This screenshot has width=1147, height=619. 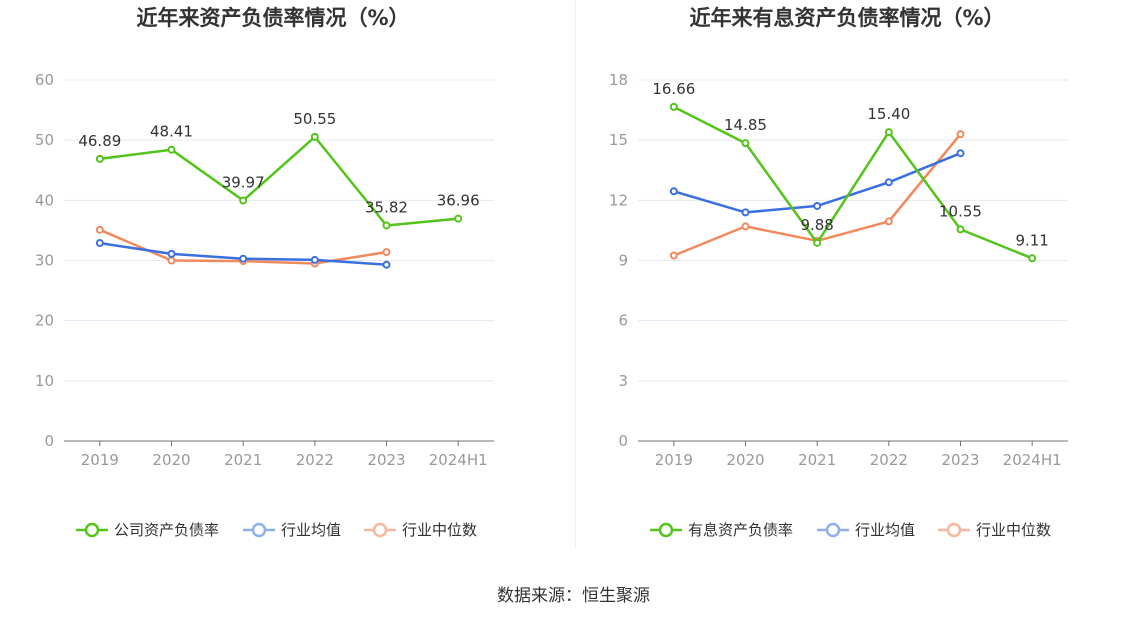 What do you see at coordinates (618, 140) in the screenshot?
I see `y-tick-label: 15` at bounding box center [618, 140].